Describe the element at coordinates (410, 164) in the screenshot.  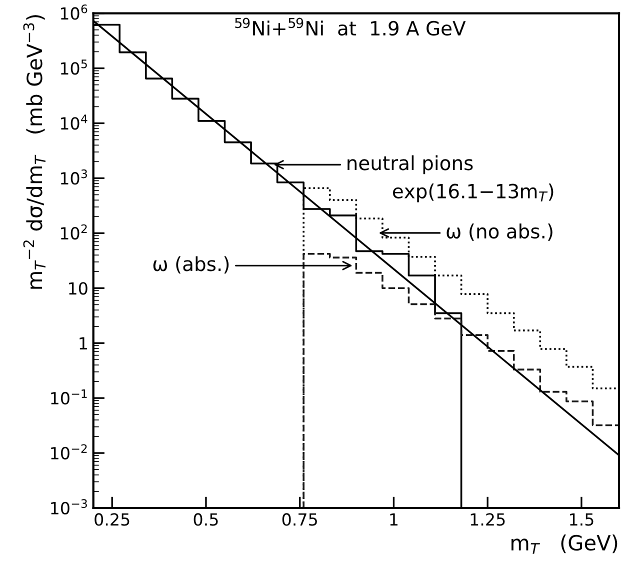
I see `annotation: neutral pions` at that location.